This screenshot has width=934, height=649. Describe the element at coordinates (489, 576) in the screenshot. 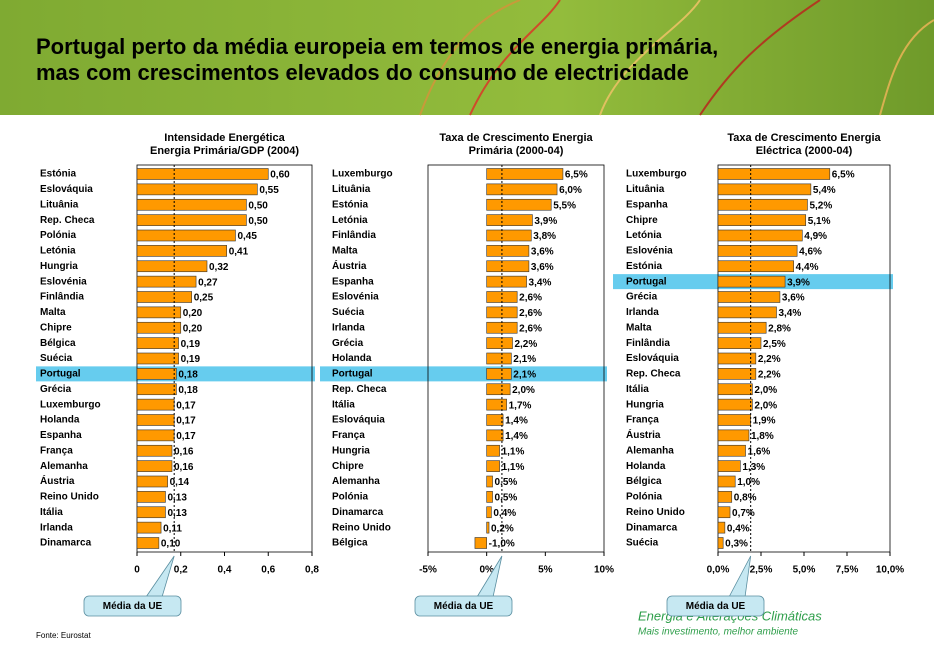

I see `callout-pointer` at that location.